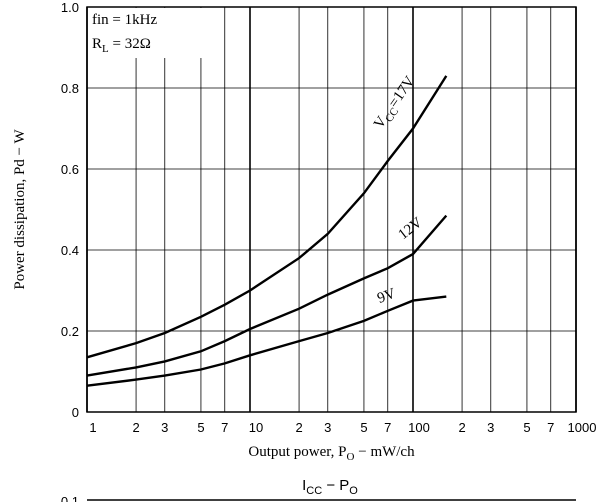 The image size is (597, 502). I want to click on text-part: R, so click(97, 44).